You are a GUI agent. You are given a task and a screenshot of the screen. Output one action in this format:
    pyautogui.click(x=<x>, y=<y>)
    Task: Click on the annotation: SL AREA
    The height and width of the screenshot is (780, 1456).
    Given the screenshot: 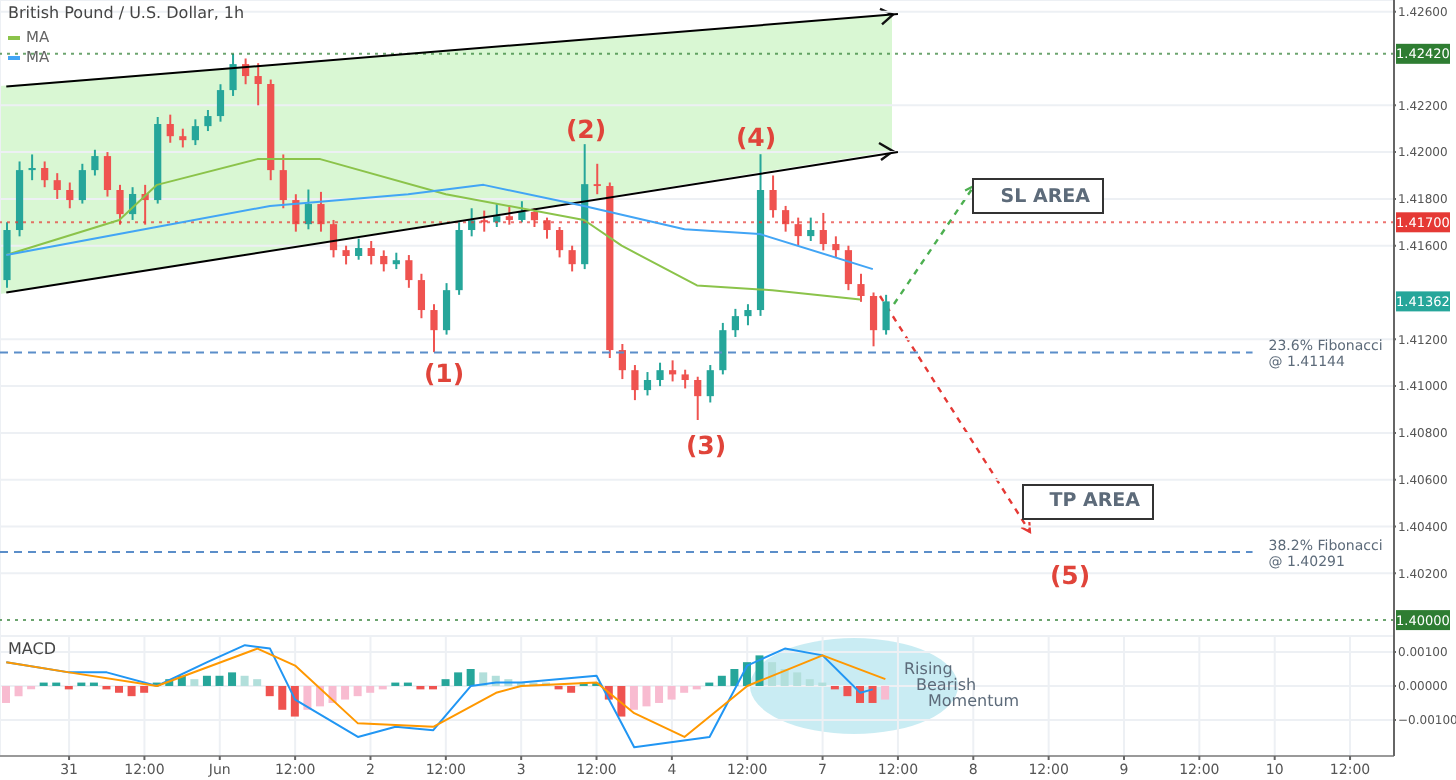 What is the action you would take?
    pyautogui.click(x=1045, y=196)
    